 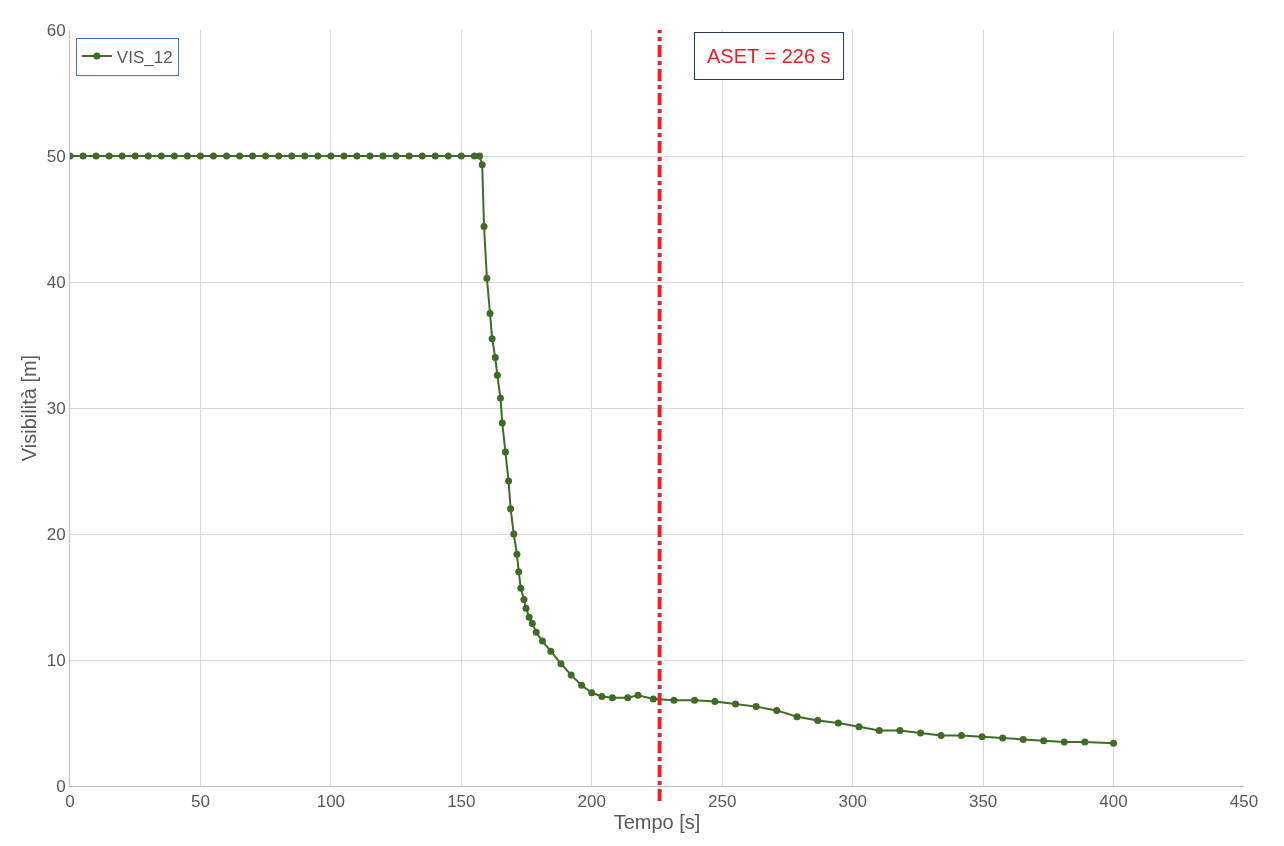 What do you see at coordinates (1113, 802) in the screenshot?
I see `x-tick-label: 400` at bounding box center [1113, 802].